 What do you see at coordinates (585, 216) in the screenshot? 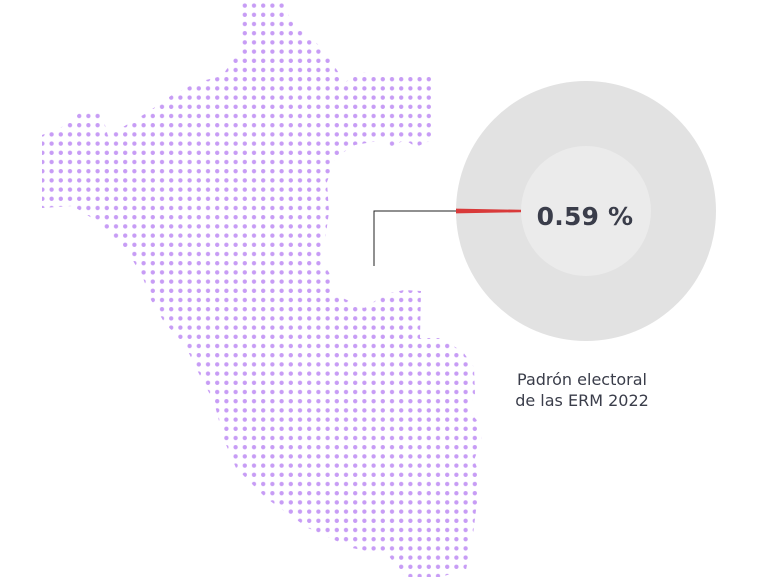
I see `percentage-value: 0.59 %` at bounding box center [585, 216].